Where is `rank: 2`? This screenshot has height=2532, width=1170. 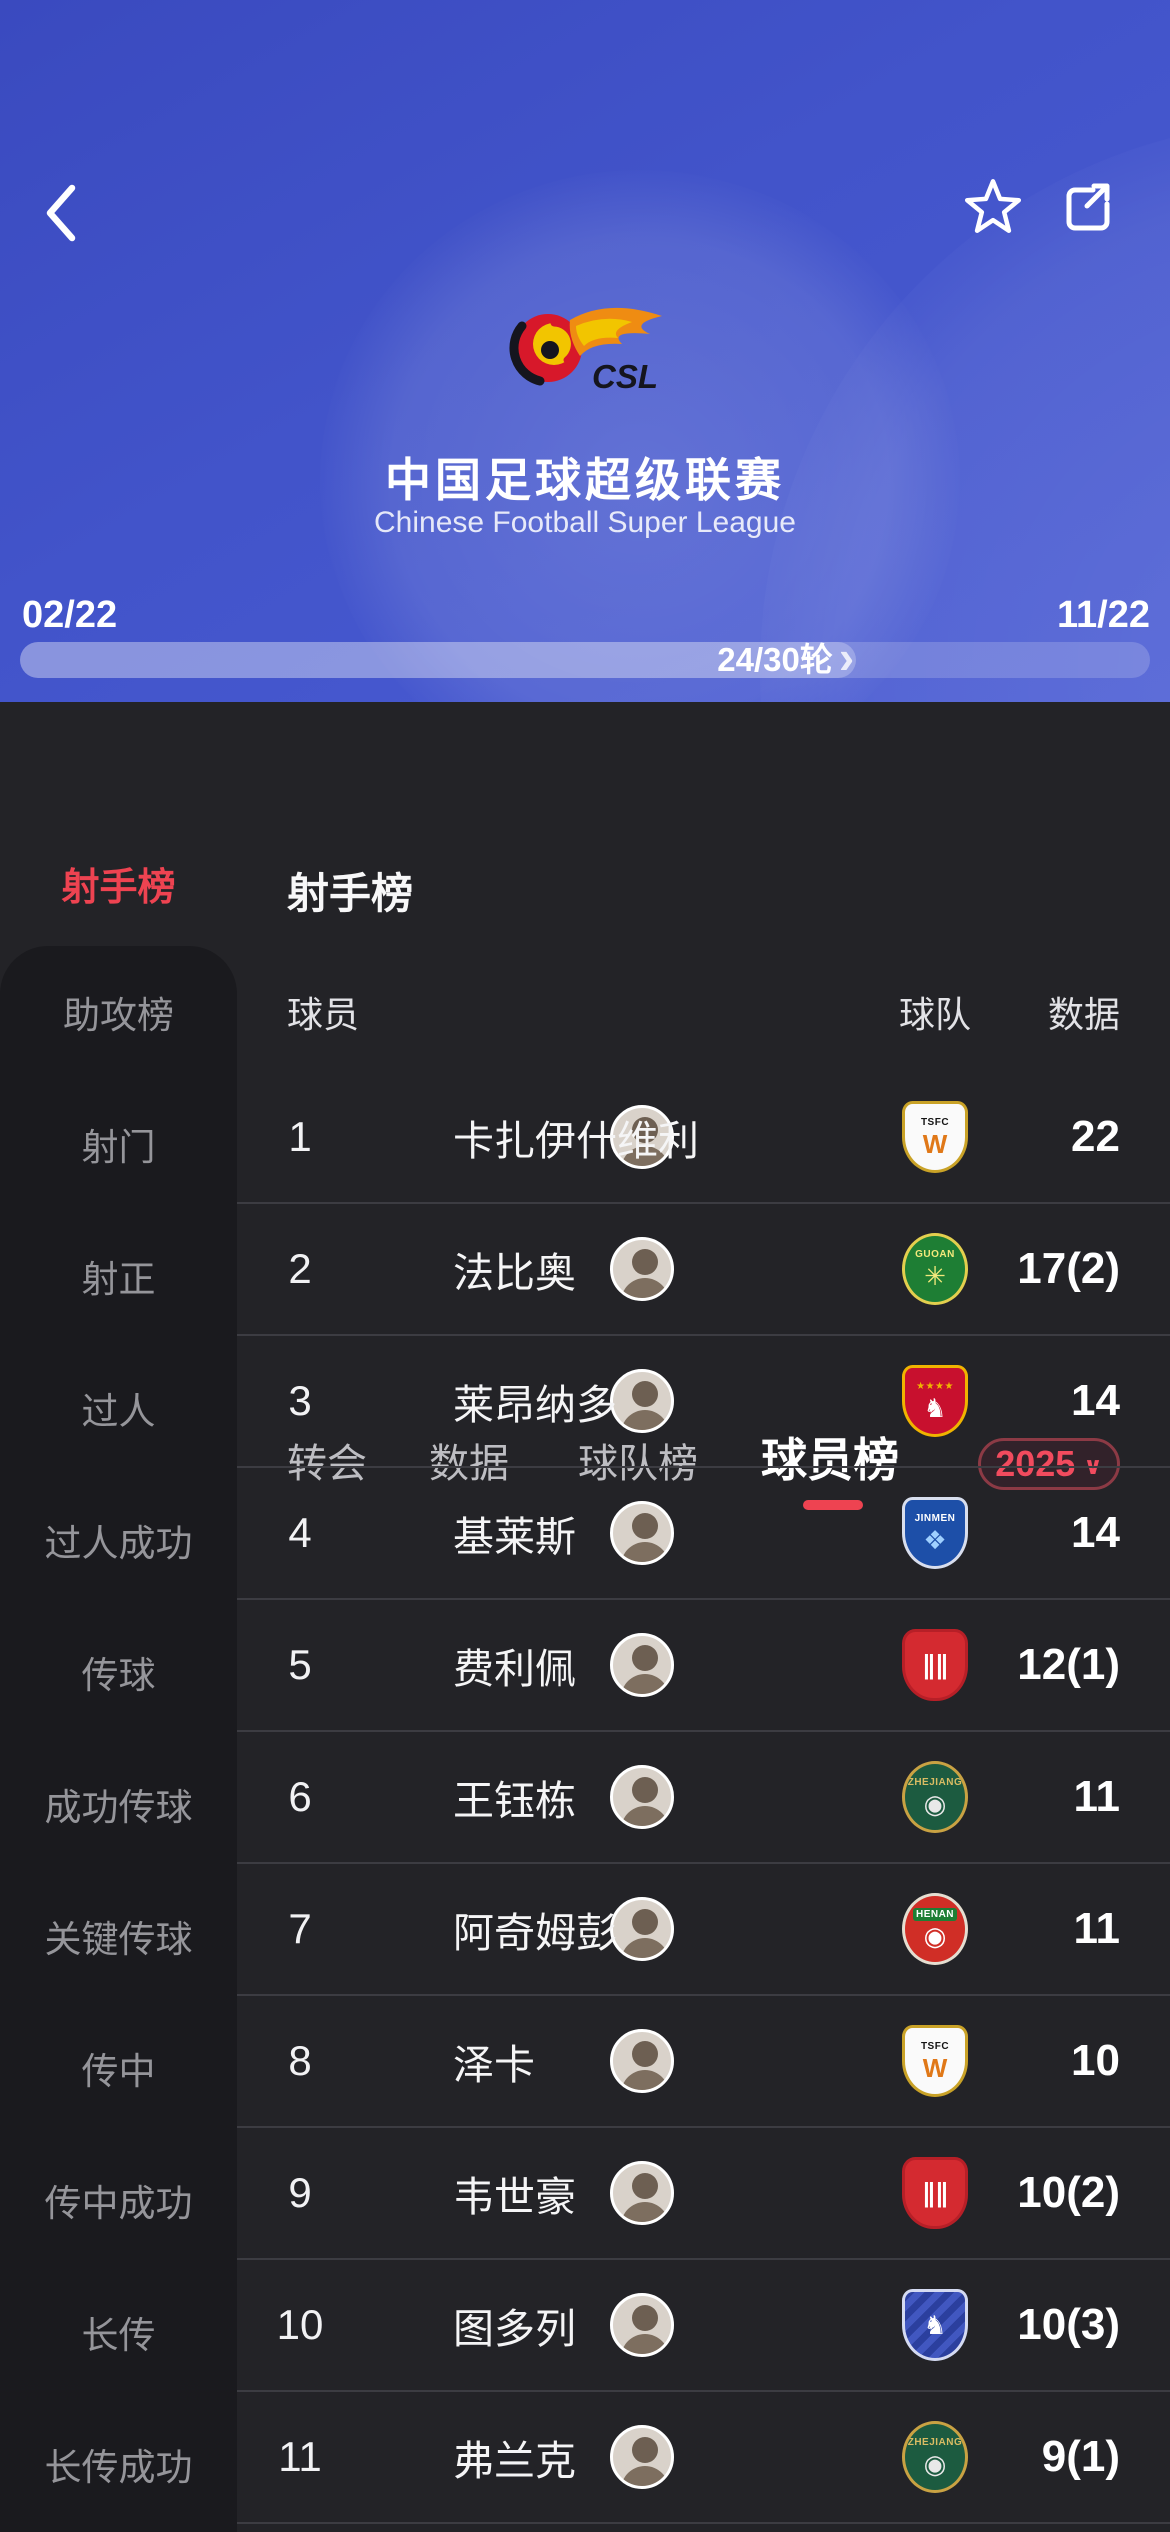
rank: 2 is located at coordinates (300, 1268).